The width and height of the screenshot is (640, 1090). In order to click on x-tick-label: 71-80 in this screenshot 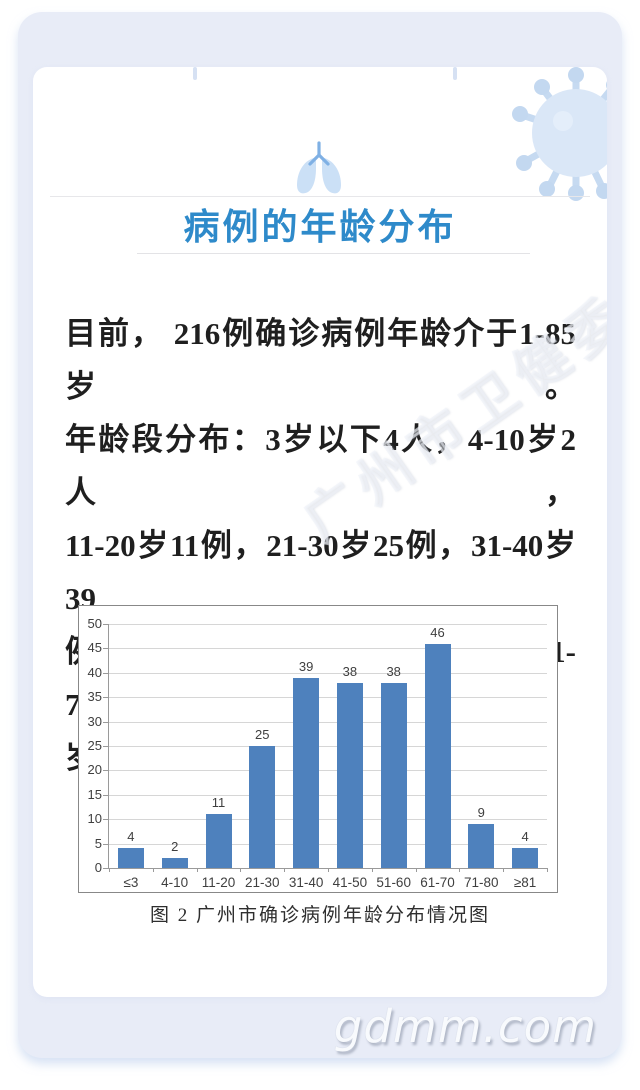, I will do `click(481, 882)`.